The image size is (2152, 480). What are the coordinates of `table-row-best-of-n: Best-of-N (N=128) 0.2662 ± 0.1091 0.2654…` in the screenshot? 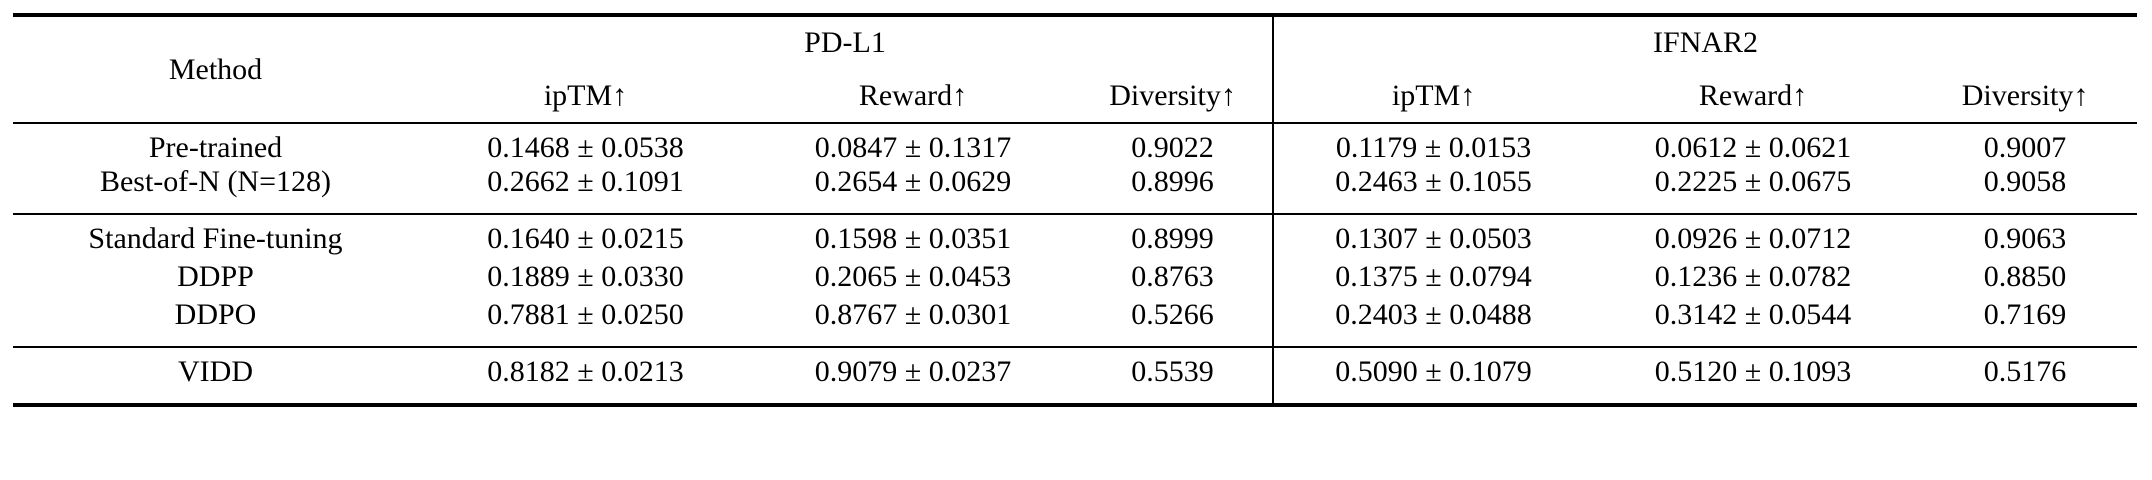 It's located at (1075, 189).